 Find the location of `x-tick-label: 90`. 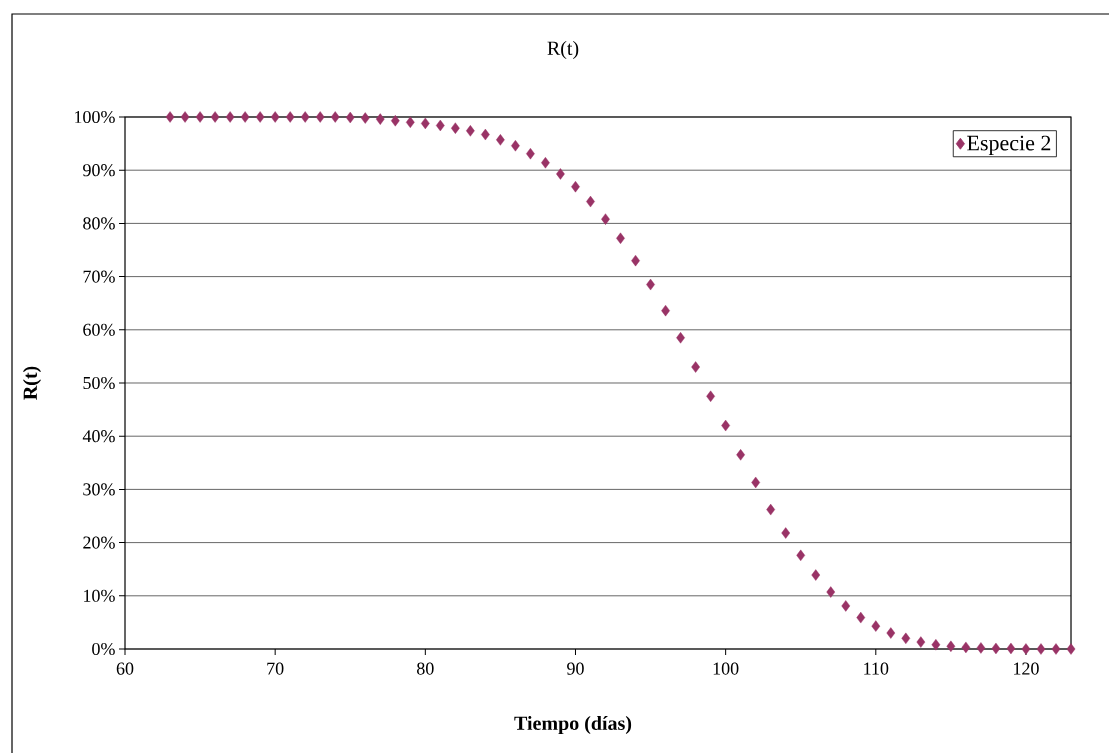

x-tick-label: 90 is located at coordinates (575, 668).